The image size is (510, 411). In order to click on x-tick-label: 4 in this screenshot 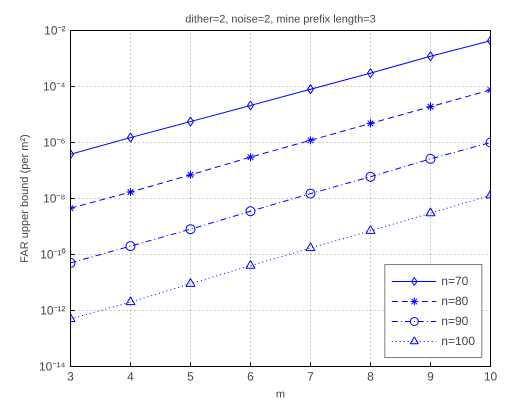, I will do `click(130, 377)`.